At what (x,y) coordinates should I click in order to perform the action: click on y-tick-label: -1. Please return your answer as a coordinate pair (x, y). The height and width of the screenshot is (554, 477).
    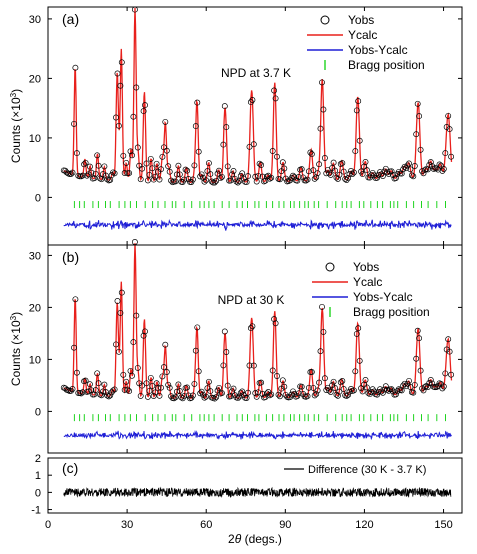
    Looking at the image, I should click on (36, 511).